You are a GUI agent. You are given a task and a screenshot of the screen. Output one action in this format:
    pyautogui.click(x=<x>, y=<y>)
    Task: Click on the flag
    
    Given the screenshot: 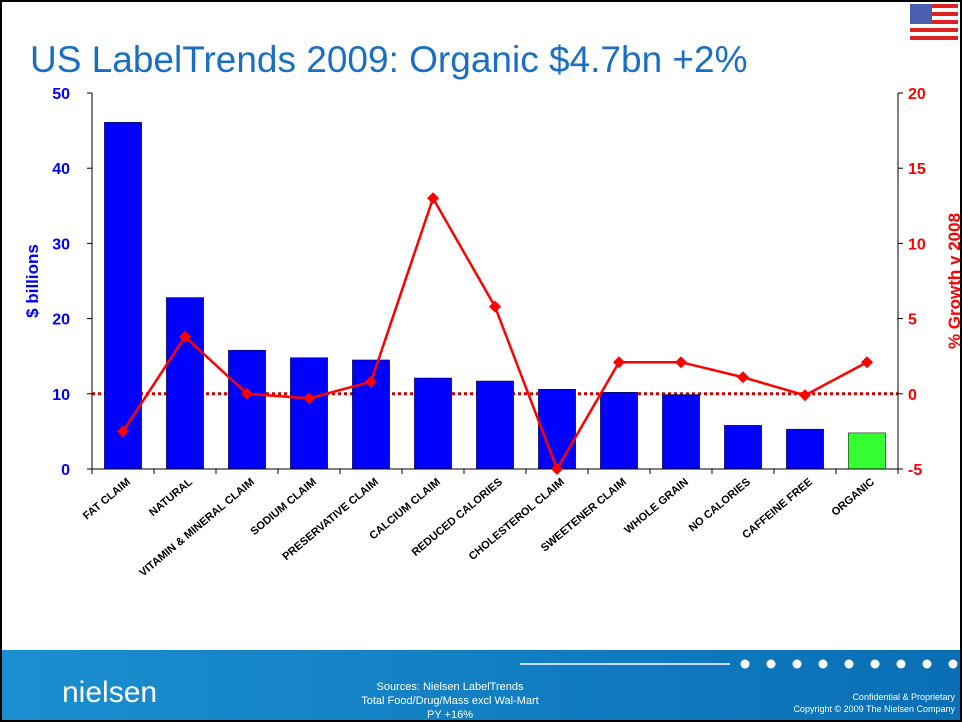 What is the action you would take?
    pyautogui.click(x=934, y=22)
    